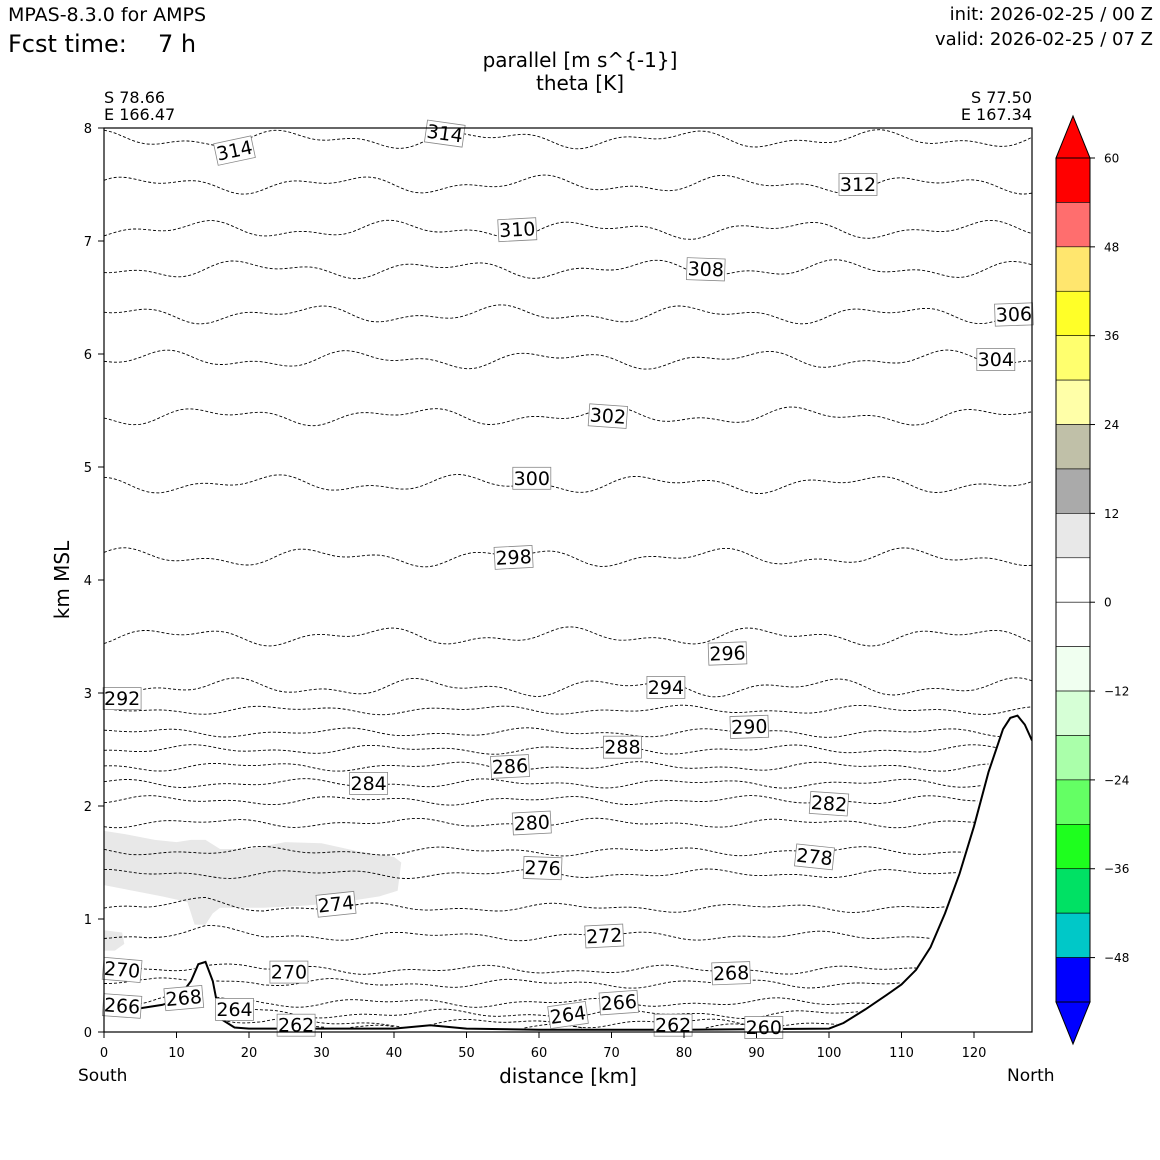 The width and height of the screenshot is (1160, 1160). Describe the element at coordinates (1111, 159) in the screenshot. I see `colorbar-tick-label: 60` at that location.